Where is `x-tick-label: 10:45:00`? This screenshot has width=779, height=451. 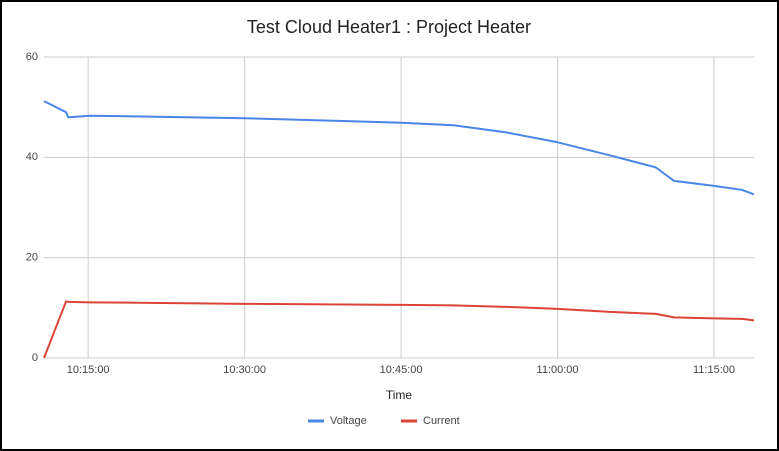 x-tick-label: 10:45:00 is located at coordinates (401, 370).